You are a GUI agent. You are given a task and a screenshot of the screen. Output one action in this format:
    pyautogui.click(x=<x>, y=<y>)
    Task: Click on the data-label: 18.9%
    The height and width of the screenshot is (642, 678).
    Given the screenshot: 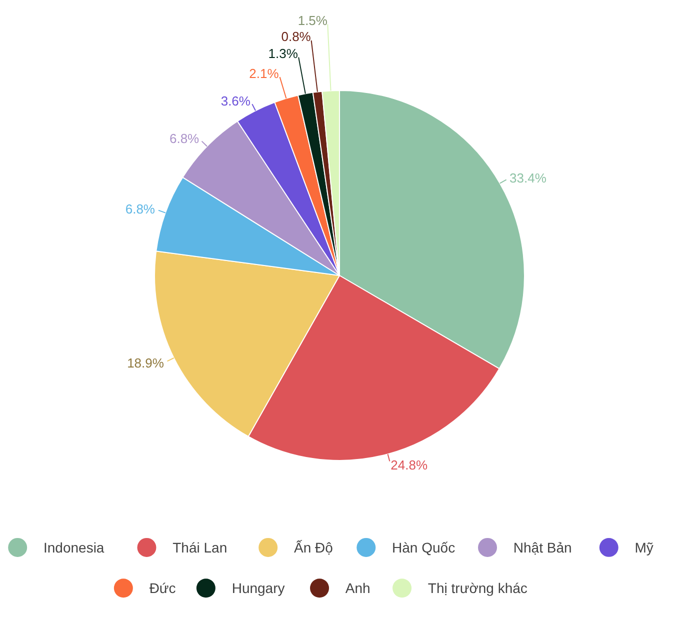 What is the action you would take?
    pyautogui.click(x=145, y=362)
    